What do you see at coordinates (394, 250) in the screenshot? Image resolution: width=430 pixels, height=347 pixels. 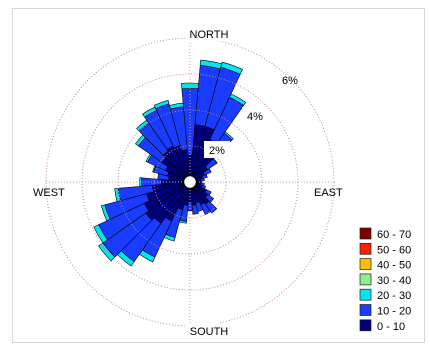 I see `legend-label-1: 50 - 60` at bounding box center [394, 250].